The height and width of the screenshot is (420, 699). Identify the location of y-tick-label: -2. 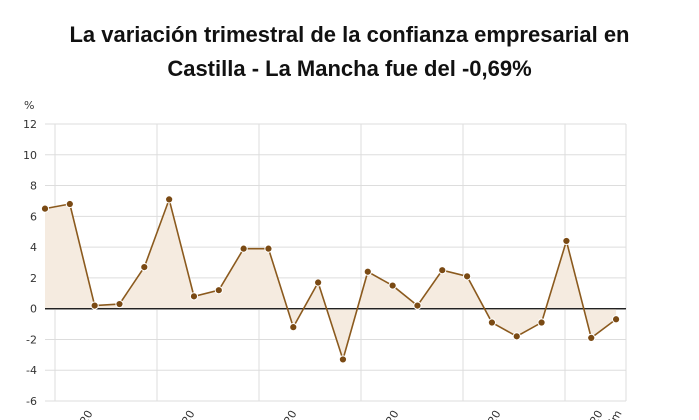
(31, 339).